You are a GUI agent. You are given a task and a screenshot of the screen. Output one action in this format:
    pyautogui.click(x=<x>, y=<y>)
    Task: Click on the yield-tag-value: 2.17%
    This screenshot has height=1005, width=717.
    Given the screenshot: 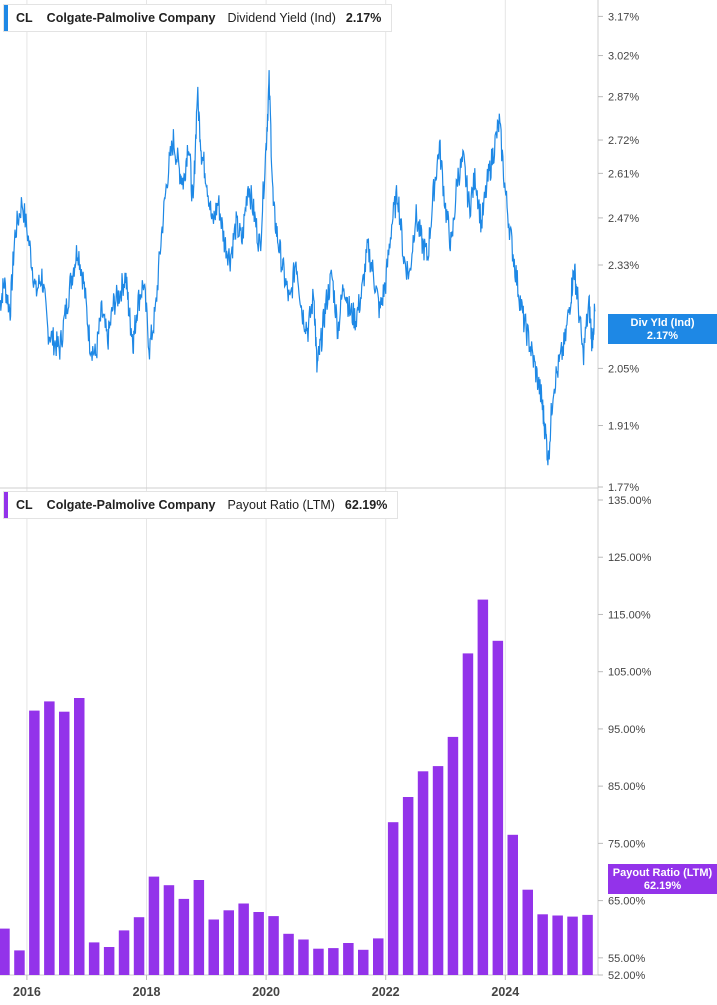 What is the action you would take?
    pyautogui.click(x=662, y=336)
    